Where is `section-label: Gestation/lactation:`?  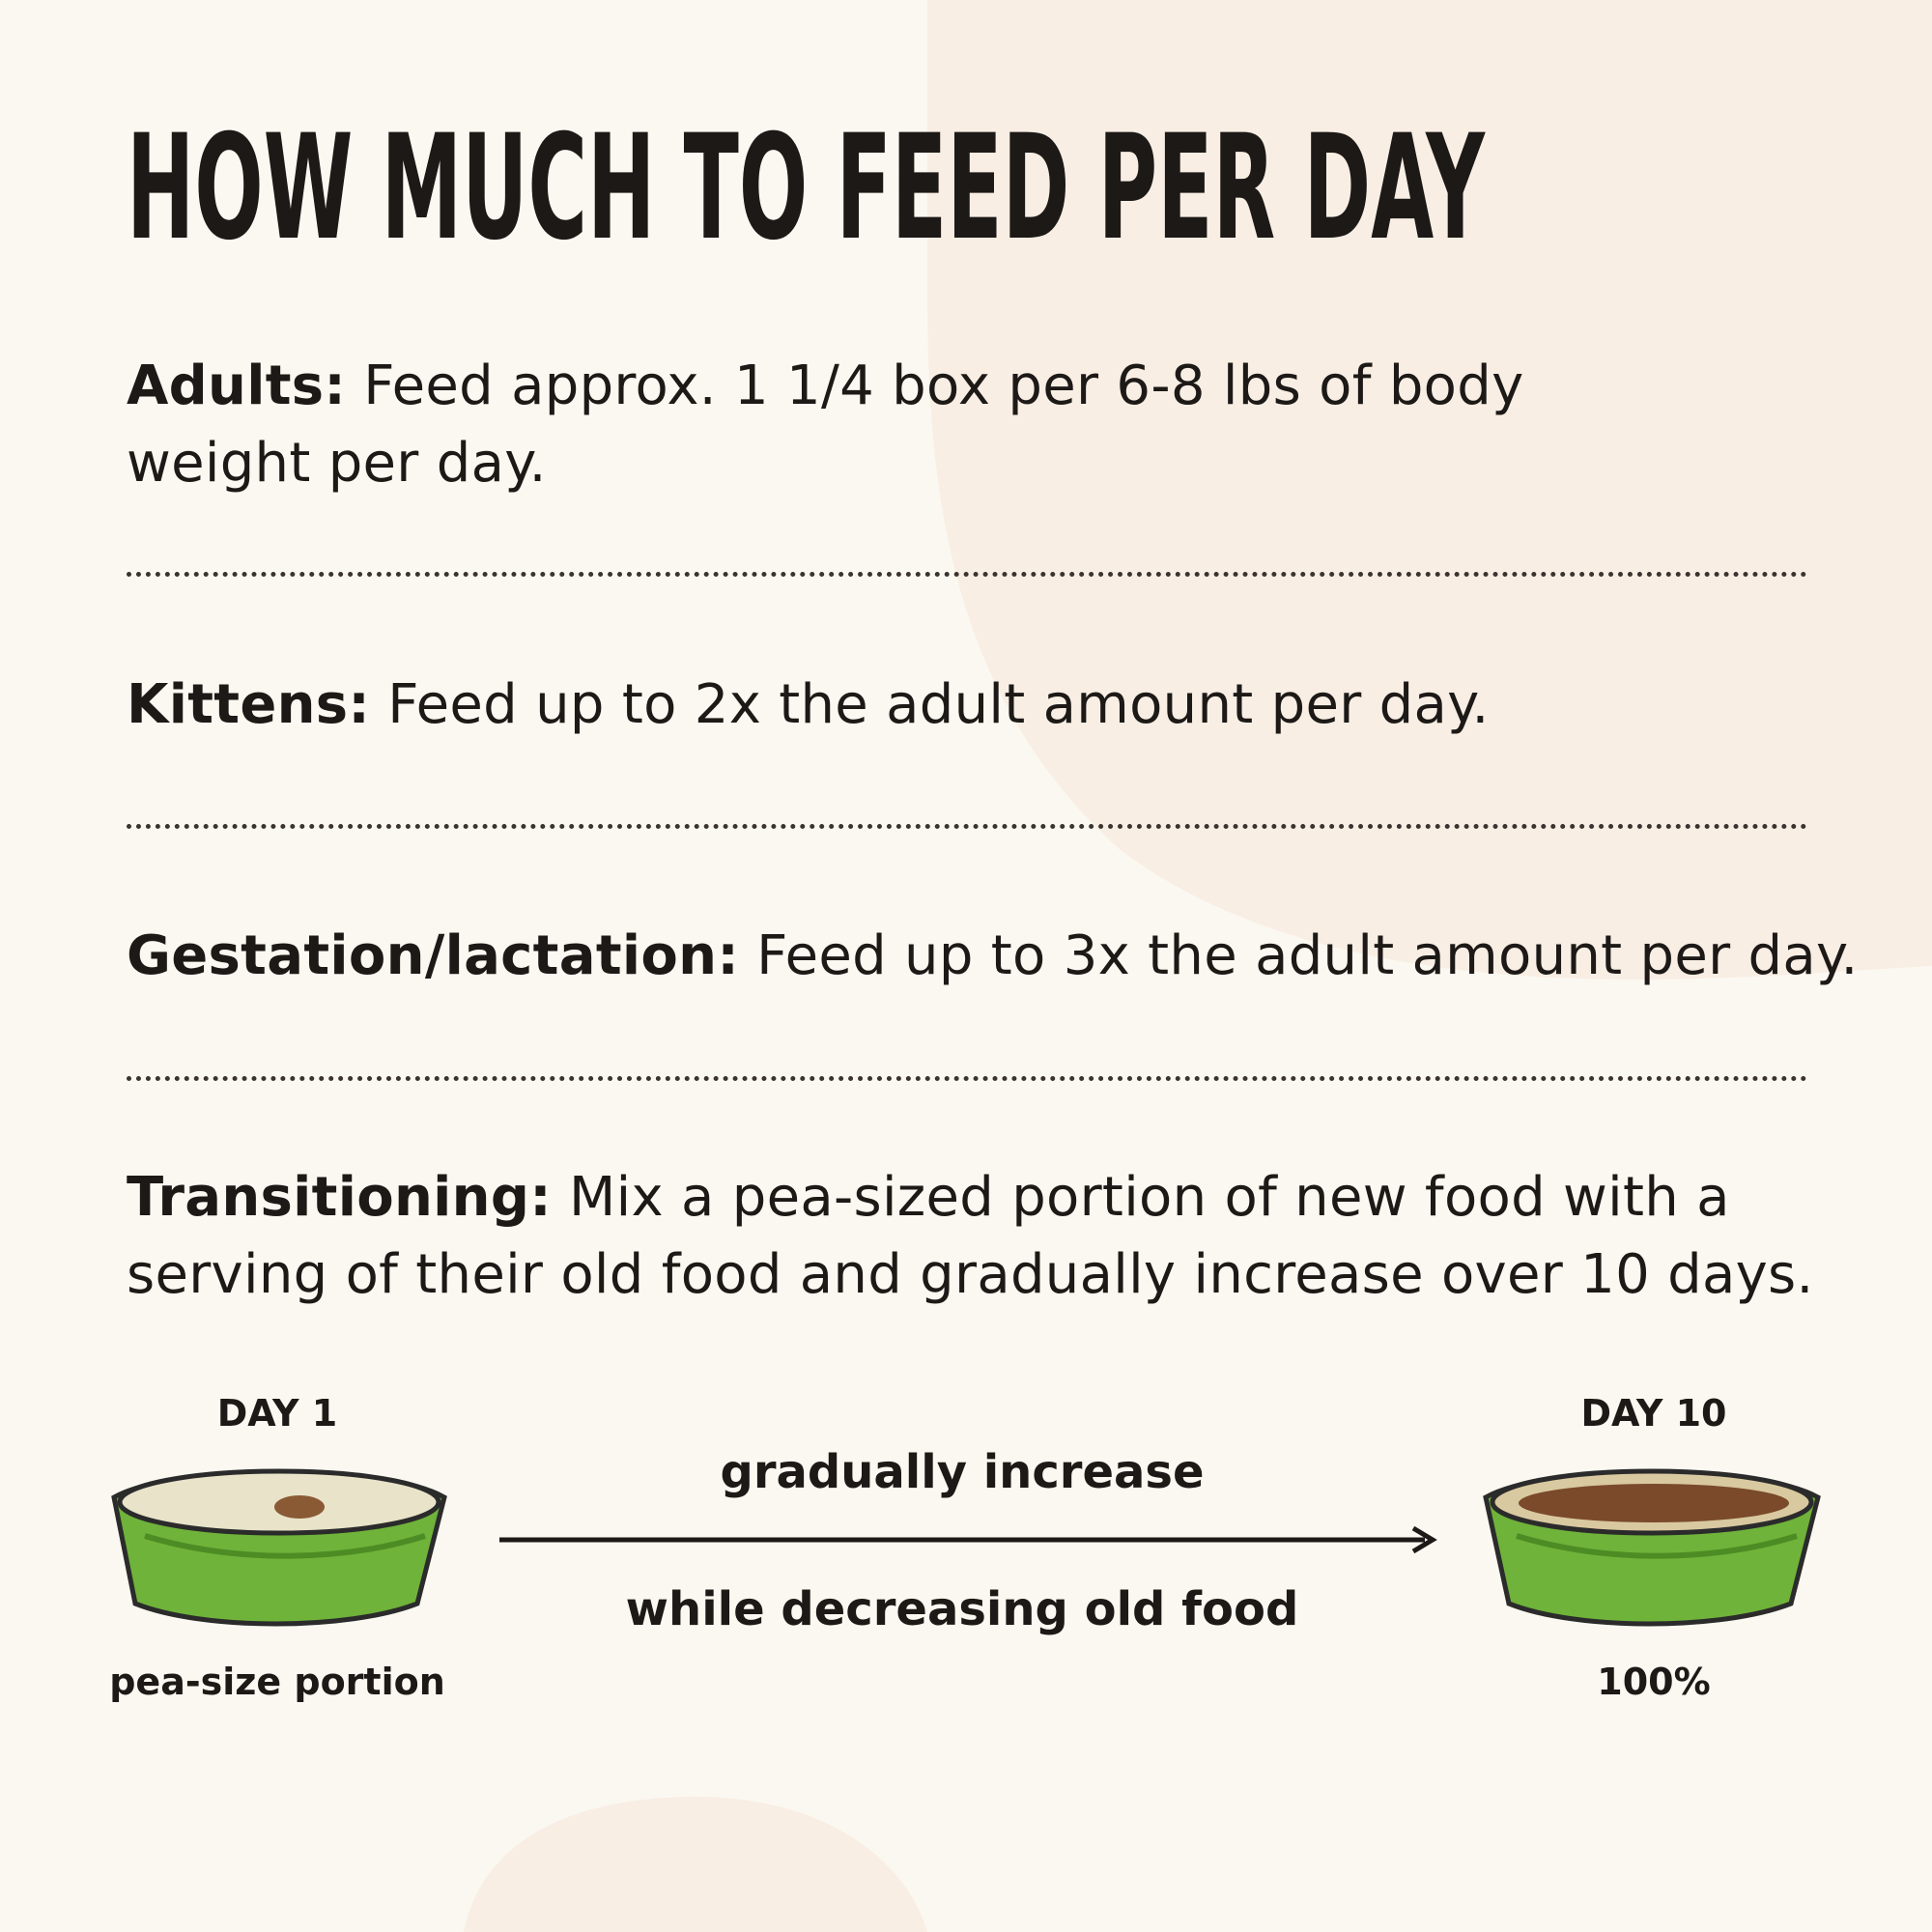
section-label: Gestation/lactation: is located at coordinates (433, 955).